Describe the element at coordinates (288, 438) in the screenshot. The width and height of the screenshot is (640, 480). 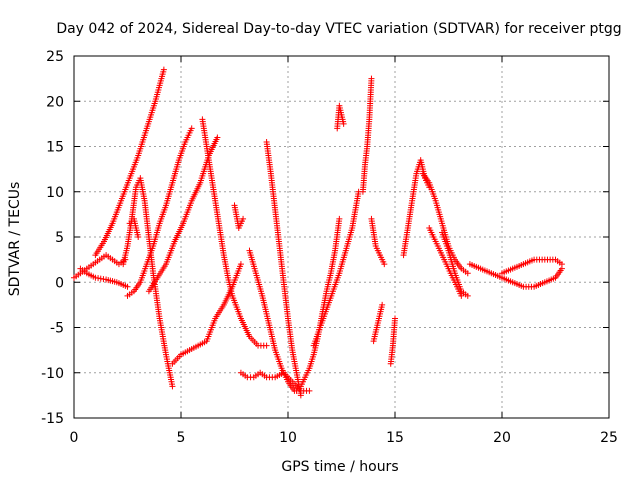
I see `x-tick-label: 10` at that location.